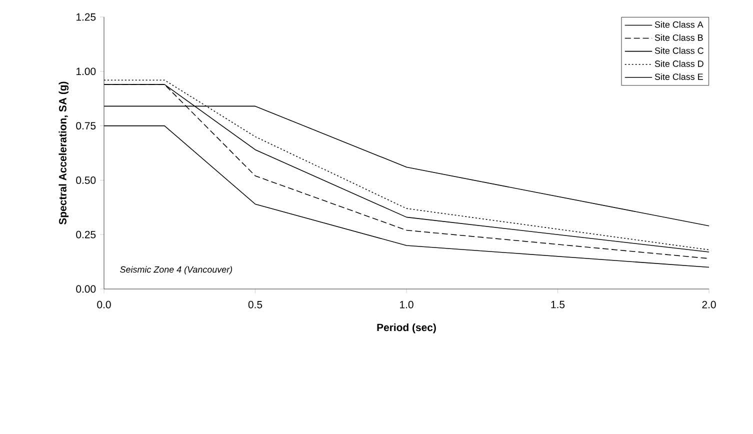 The width and height of the screenshot is (753, 434). Describe the element at coordinates (709, 304) in the screenshot. I see `x-tick-label: 2.0` at that location.